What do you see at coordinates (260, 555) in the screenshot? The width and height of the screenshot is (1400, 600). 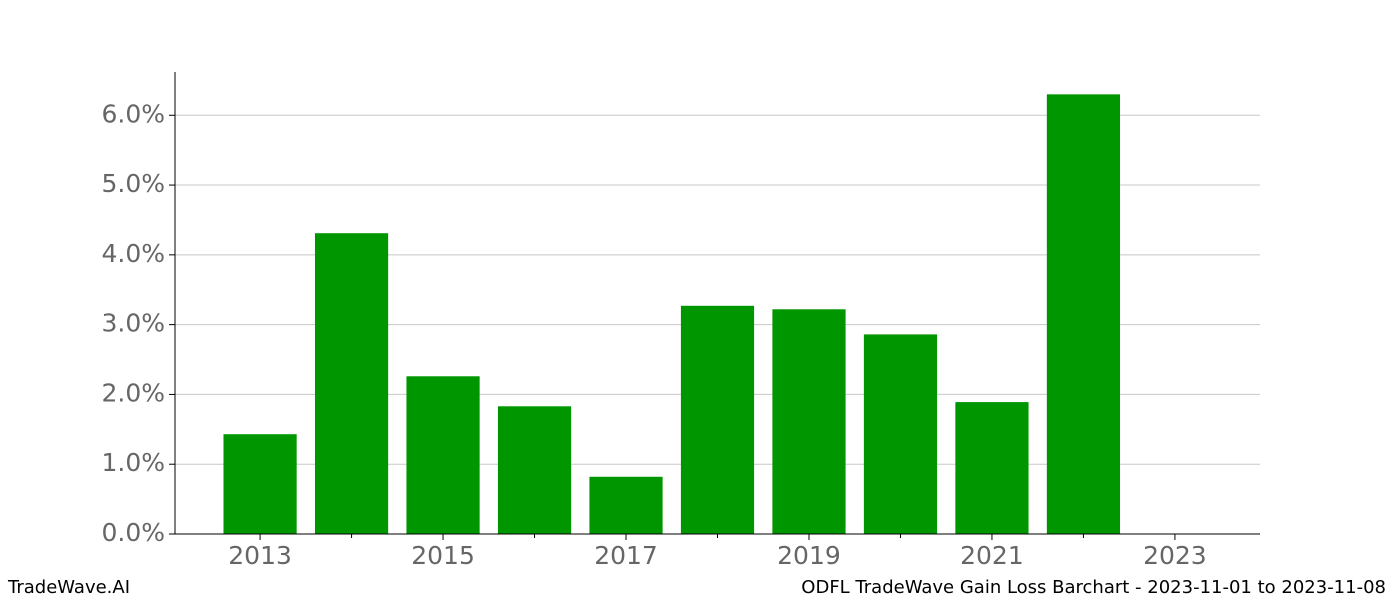 I see `x-tick-label: 2013` at bounding box center [260, 555].